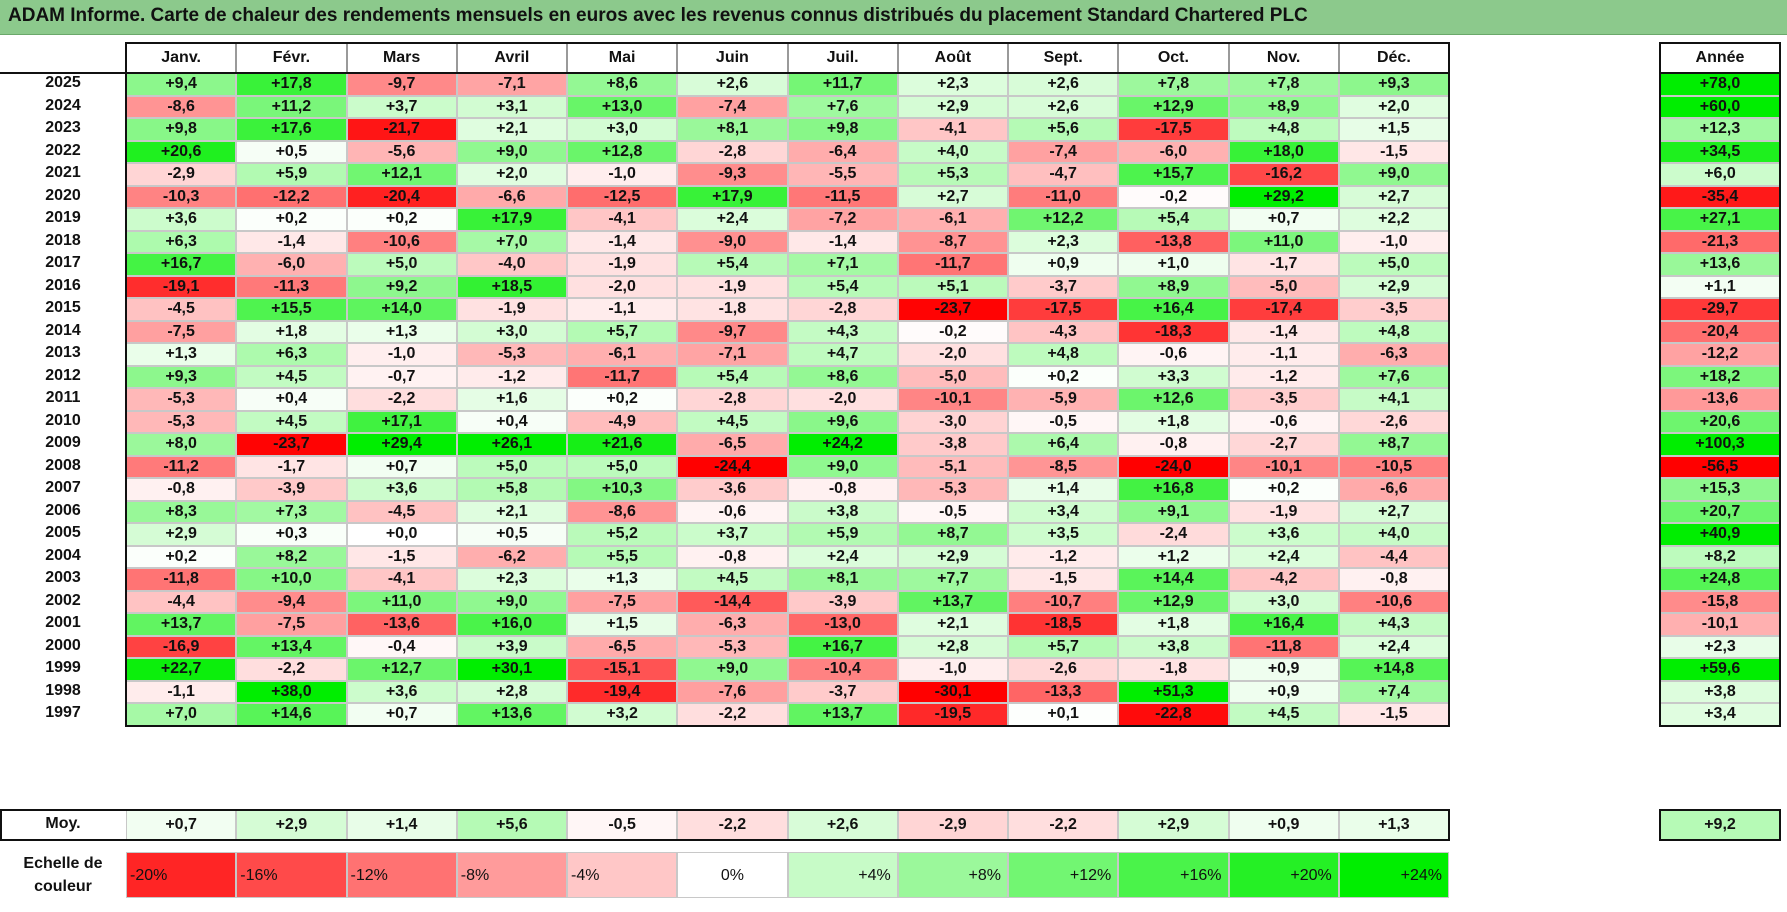  Describe the element at coordinates (1283, 58) in the screenshot. I see `month-header: Nov.` at that location.